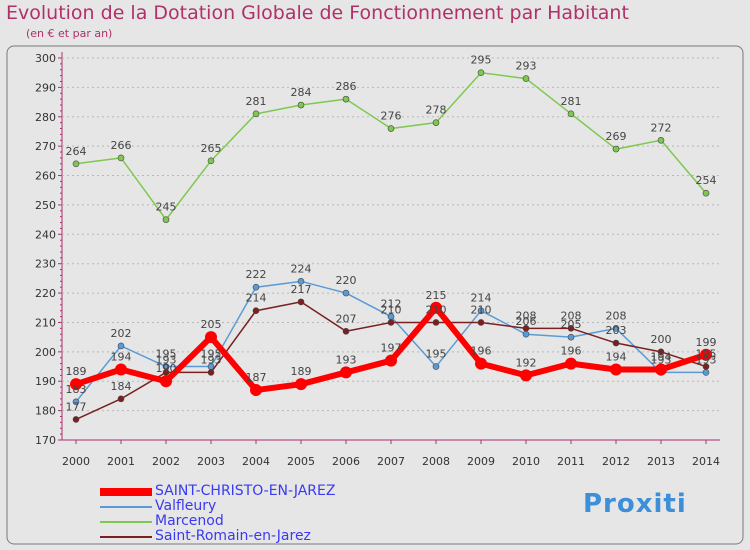 This screenshot has height=550, width=750. I want to click on chart-subtitle: (en € et par an), so click(69, 33).